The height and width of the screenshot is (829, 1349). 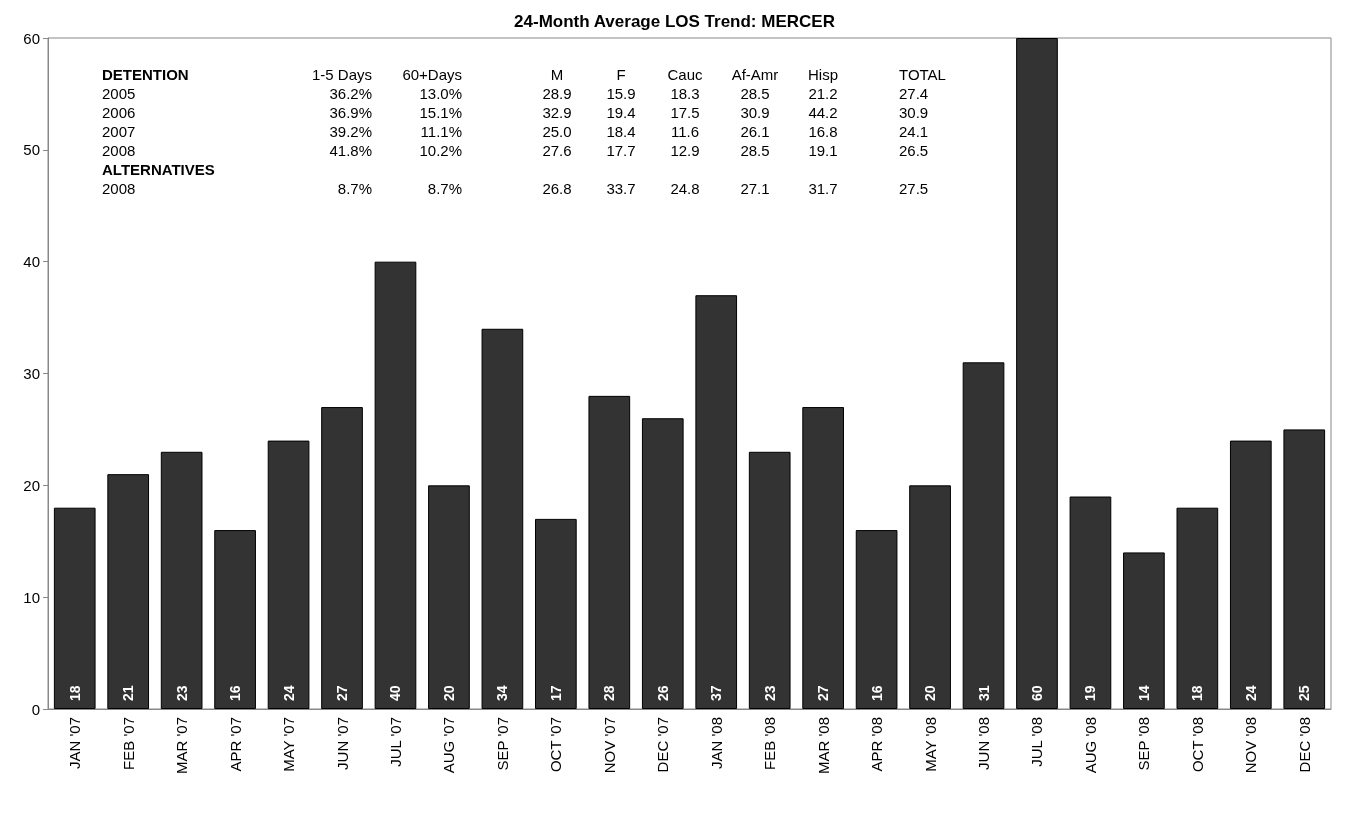 What do you see at coordinates (823, 112) in the screenshot?
I see `annotation: 44.2` at bounding box center [823, 112].